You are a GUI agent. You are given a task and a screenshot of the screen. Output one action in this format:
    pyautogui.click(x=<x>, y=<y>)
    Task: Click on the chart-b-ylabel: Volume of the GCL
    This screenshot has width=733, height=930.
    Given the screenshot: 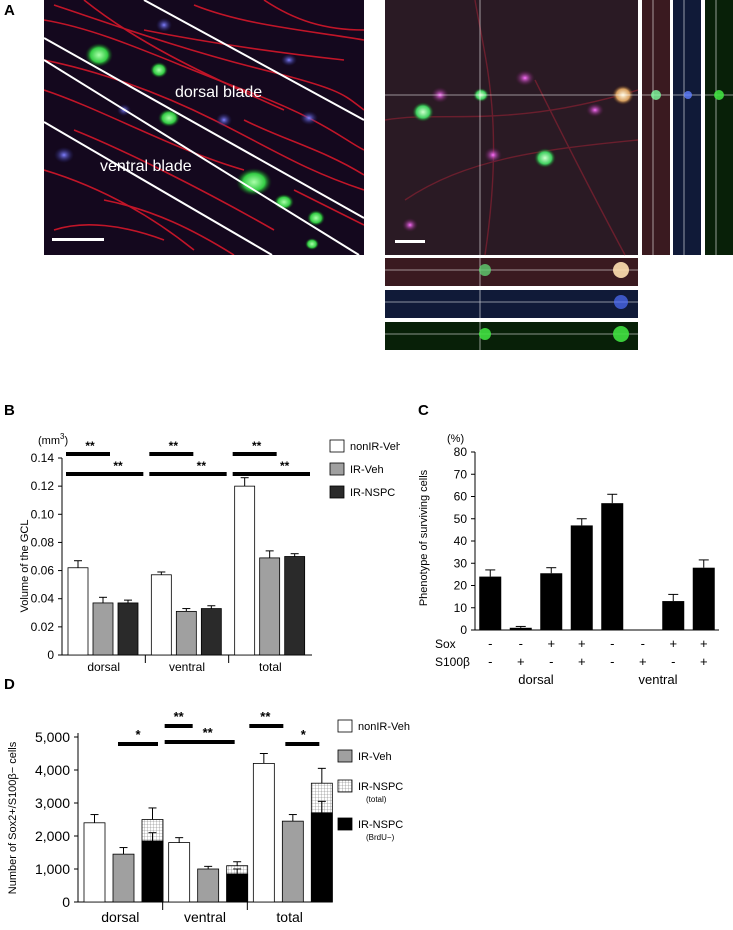 What is the action you would take?
    pyautogui.click(x=25, y=566)
    